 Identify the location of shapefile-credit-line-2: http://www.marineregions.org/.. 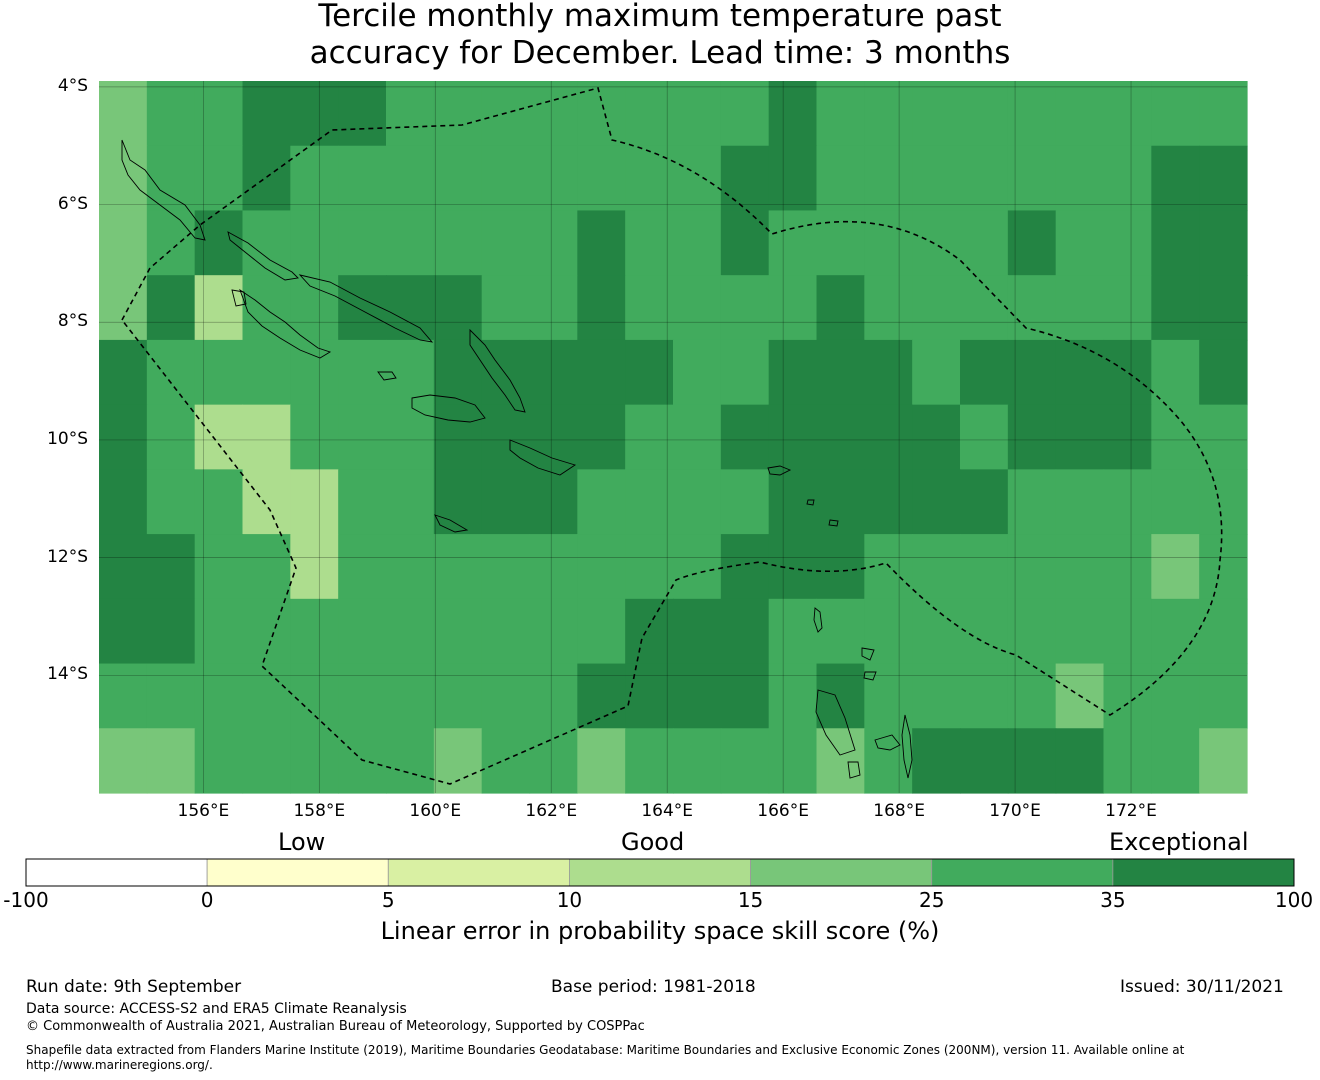
(119, 1065).